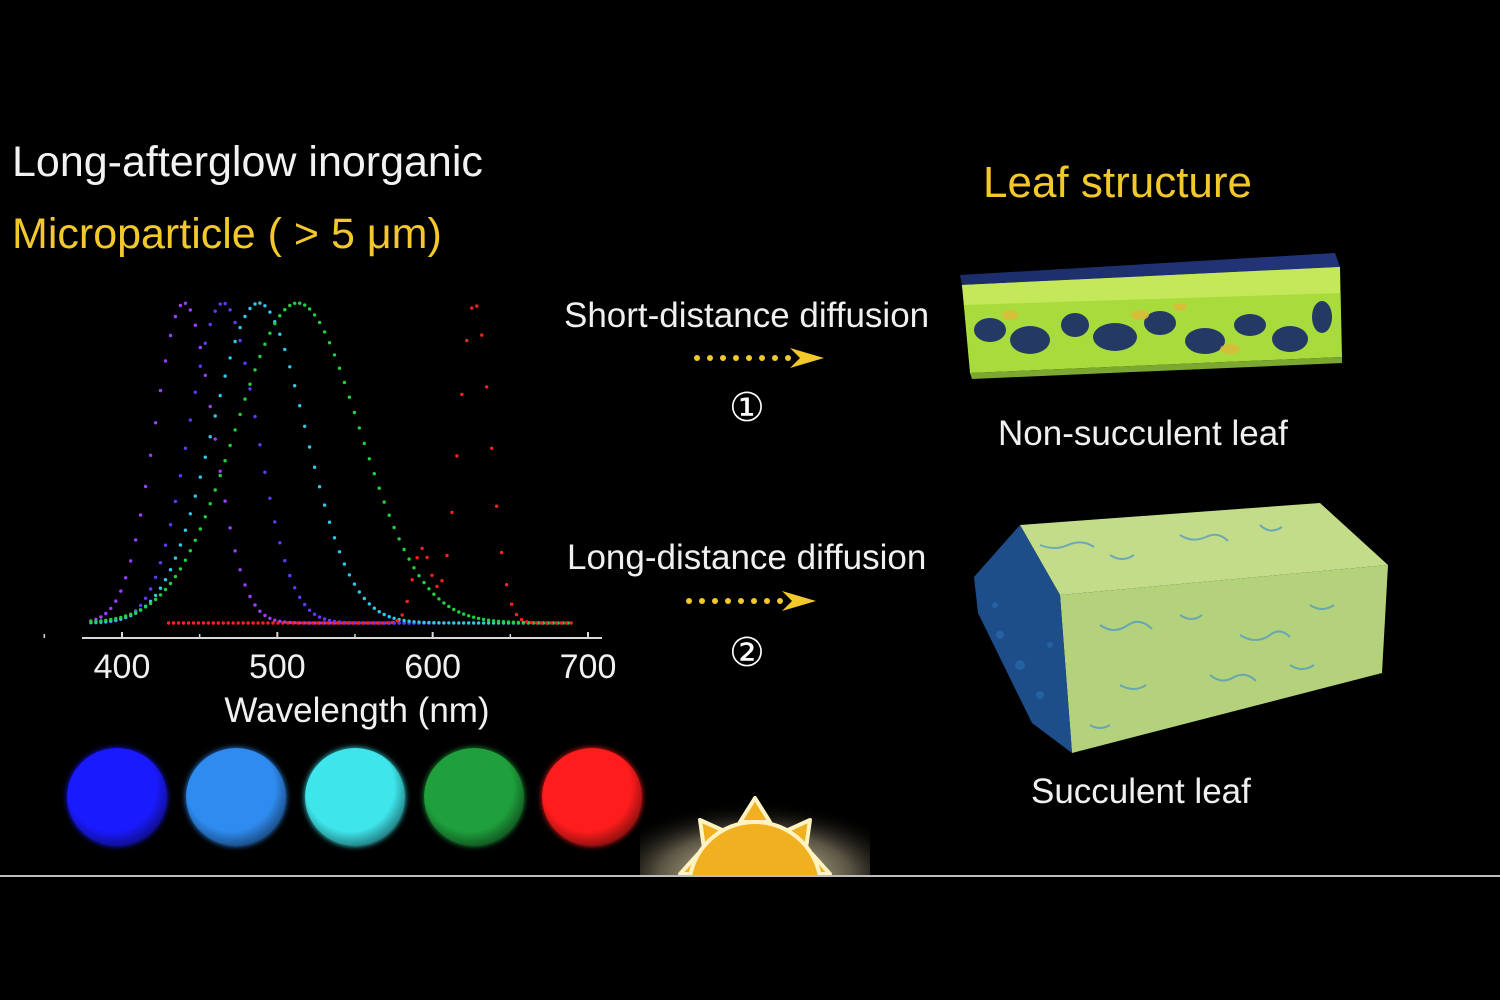 This screenshot has width=1500, height=1000. I want to click on long-distance-label: Long-distance diffusion, so click(747, 557).